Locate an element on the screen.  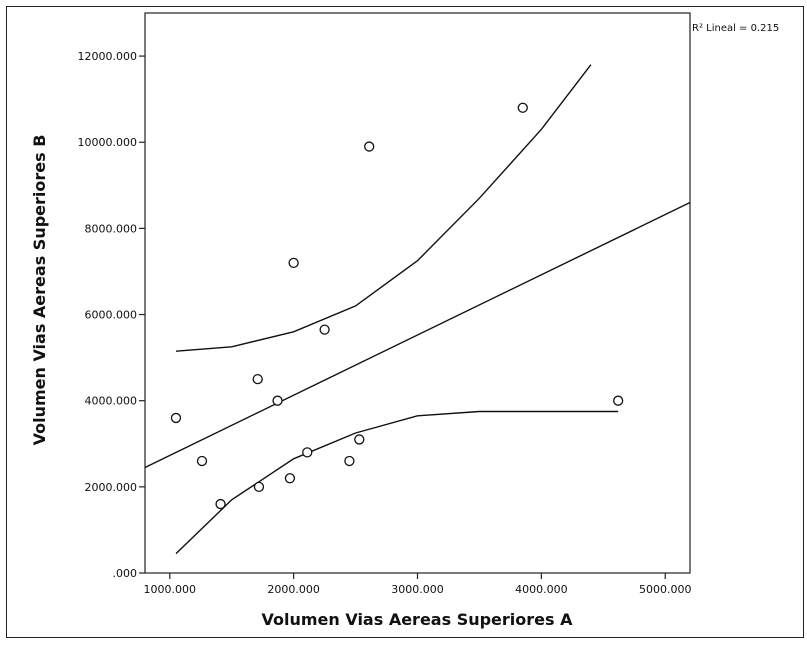
x-axis-title: Volumen Vias Aereas Superiores A is located at coordinates (417, 619).